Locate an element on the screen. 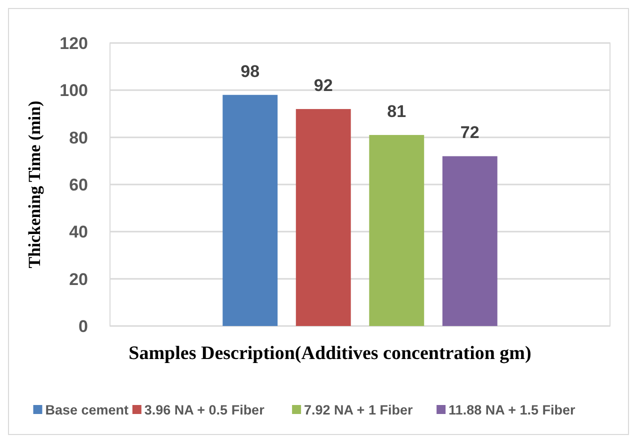 This screenshot has height=443, width=637. data-label: 81 is located at coordinates (396, 111).